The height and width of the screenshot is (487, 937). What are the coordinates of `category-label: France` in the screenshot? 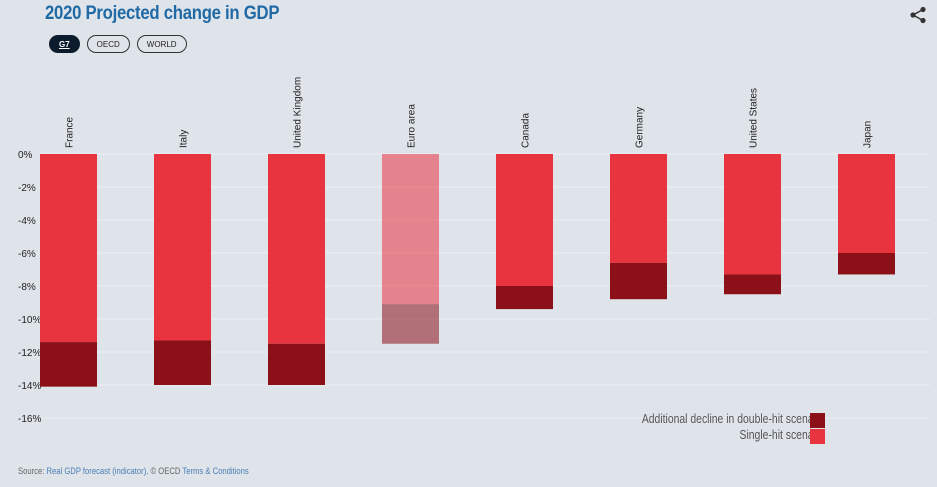 It's located at (70, 132).